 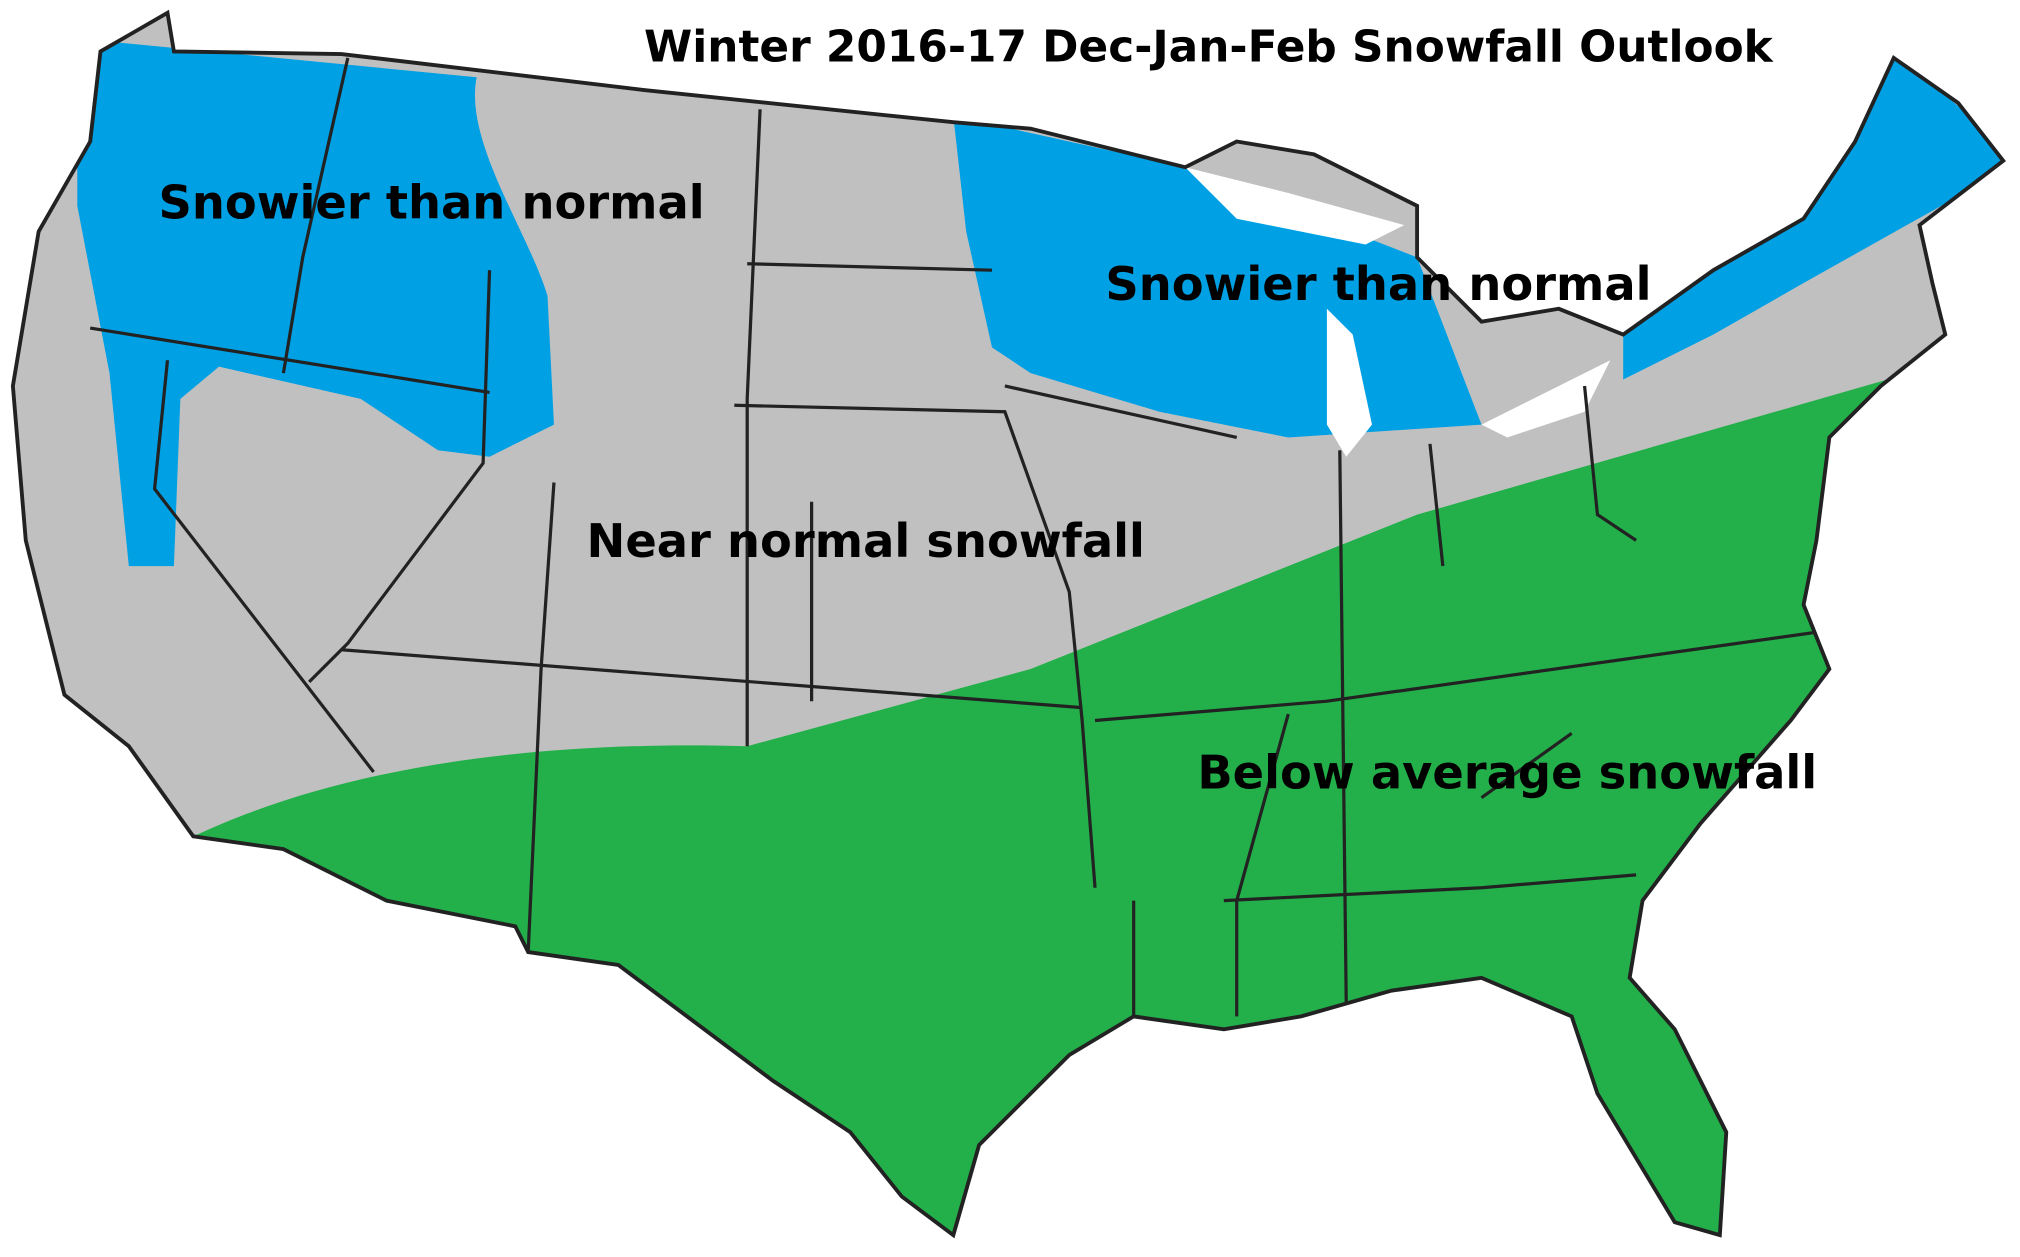 I want to click on great-lakes, so click(x=1398, y=312).